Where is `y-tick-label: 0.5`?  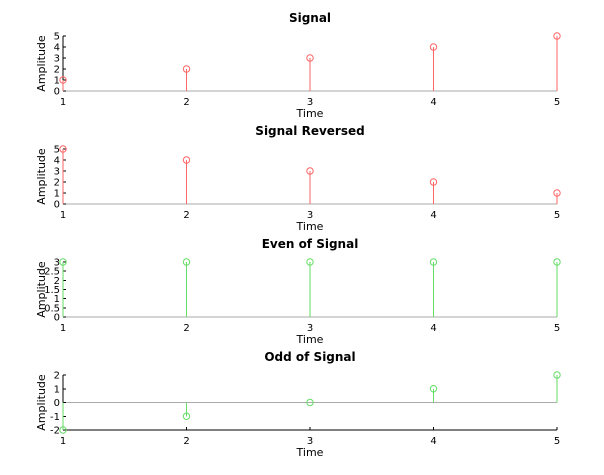 y-tick-label: 0.5 is located at coordinates (52, 308).